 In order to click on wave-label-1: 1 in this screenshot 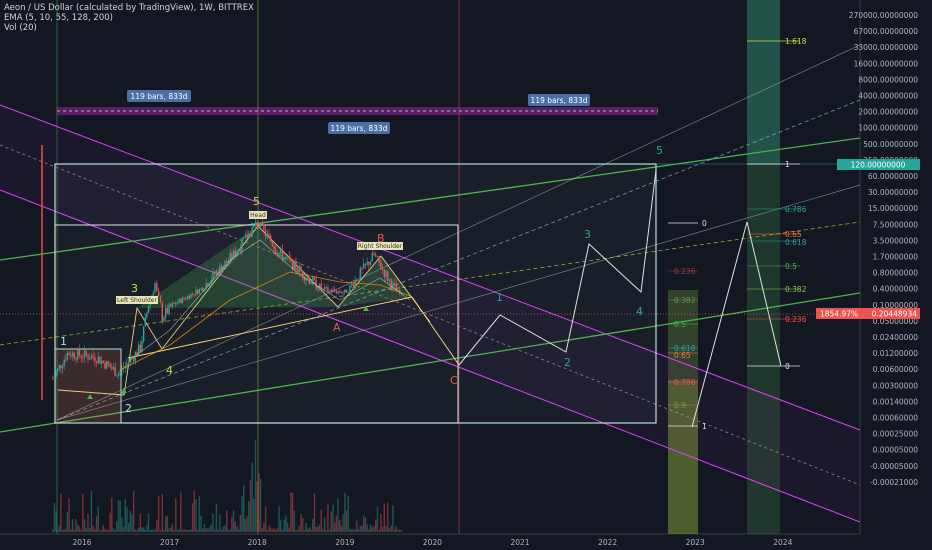, I will do `click(63, 341)`.